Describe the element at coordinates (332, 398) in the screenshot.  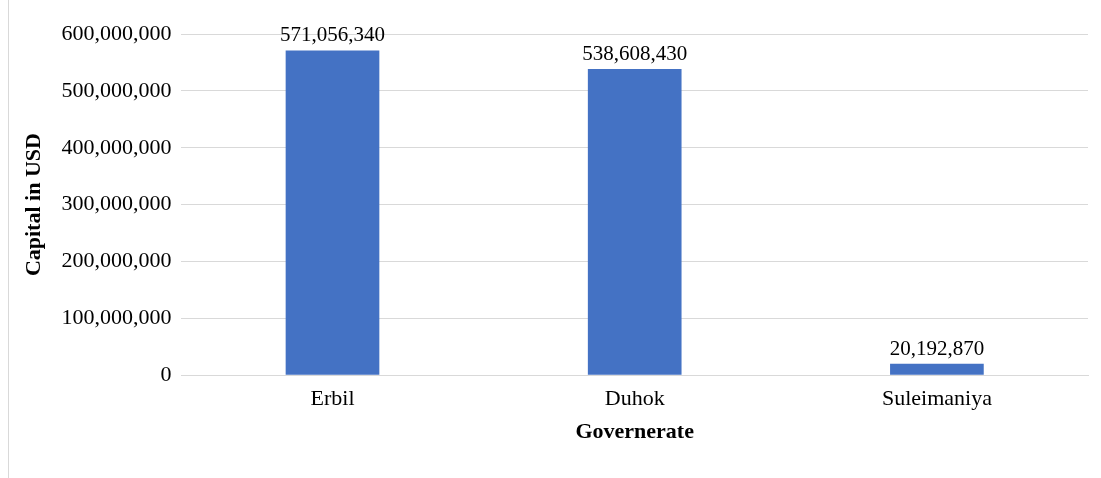
I see `x-tick-label: Erbil` at that location.